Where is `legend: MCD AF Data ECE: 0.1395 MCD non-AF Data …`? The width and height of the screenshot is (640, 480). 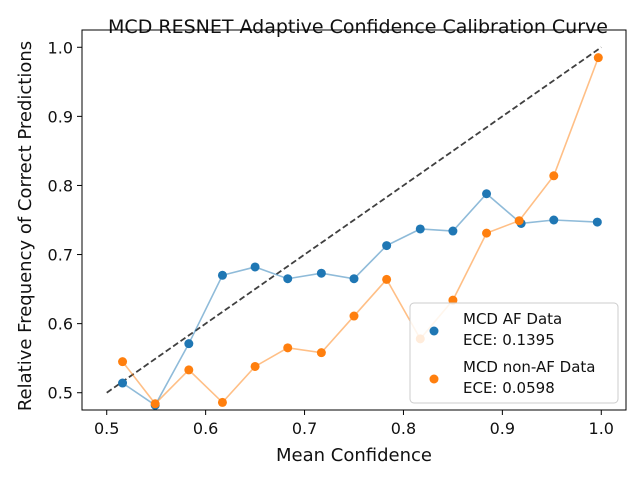 legend: MCD AF Data ECE: 0.1395 MCD non-AF Data … is located at coordinates (514, 353).